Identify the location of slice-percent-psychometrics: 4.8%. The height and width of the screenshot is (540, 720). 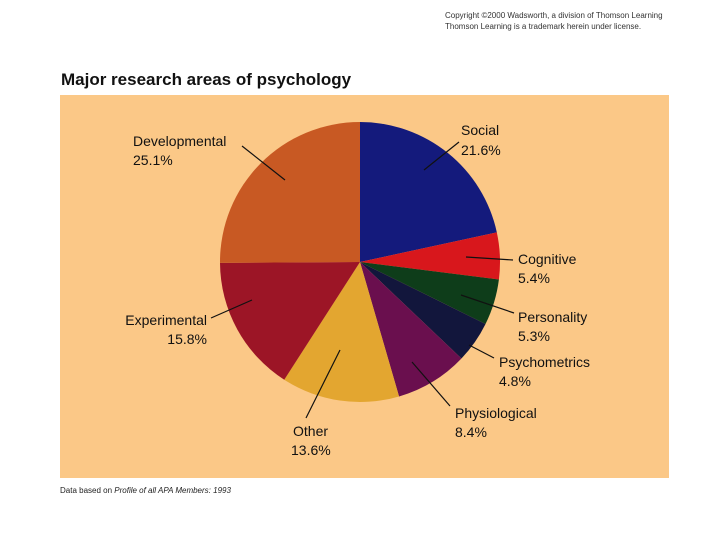
(515, 381).